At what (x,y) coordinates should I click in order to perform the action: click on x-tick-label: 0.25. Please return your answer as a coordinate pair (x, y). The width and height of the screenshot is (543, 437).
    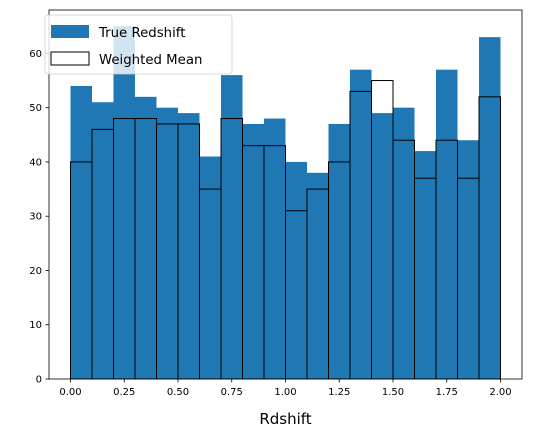
    Looking at the image, I should click on (124, 392).